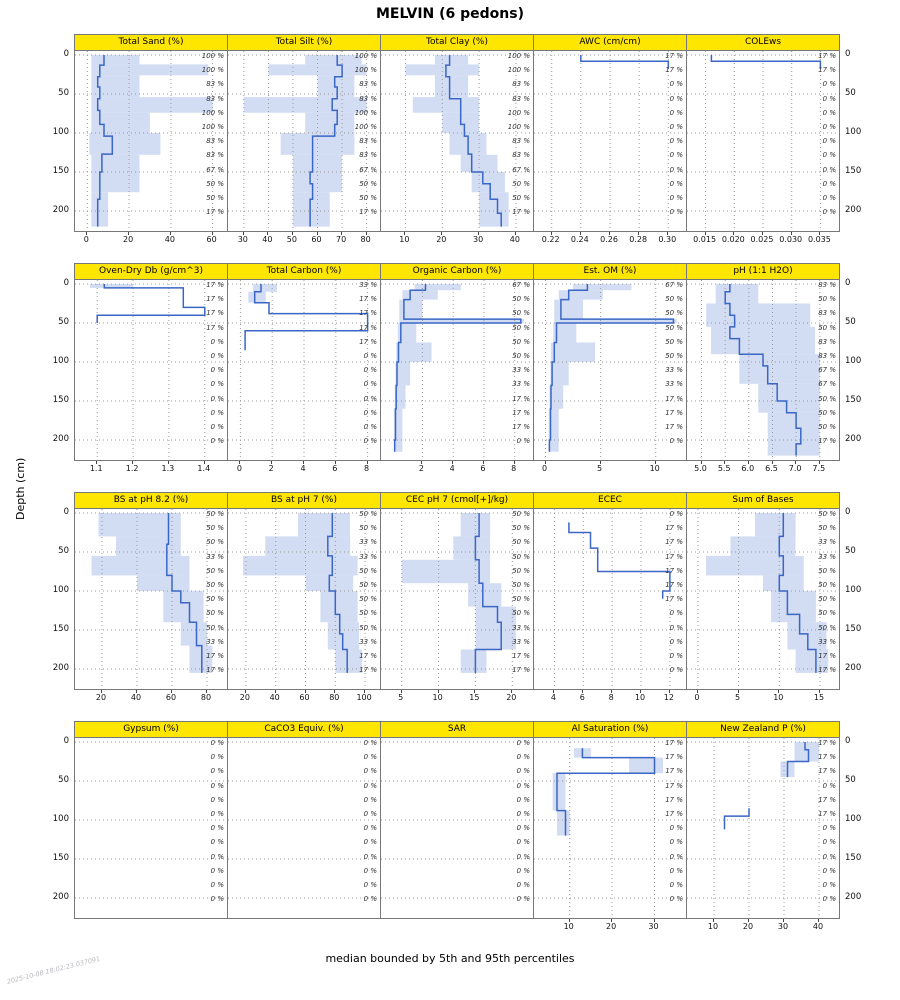 The image size is (900, 1000). I want to click on plot-area: 17 % 17 % 0 % 0 % 0 % 0 % 0 % 0 % 0 % 0 % 0 % 0 %, so click(763, 141).